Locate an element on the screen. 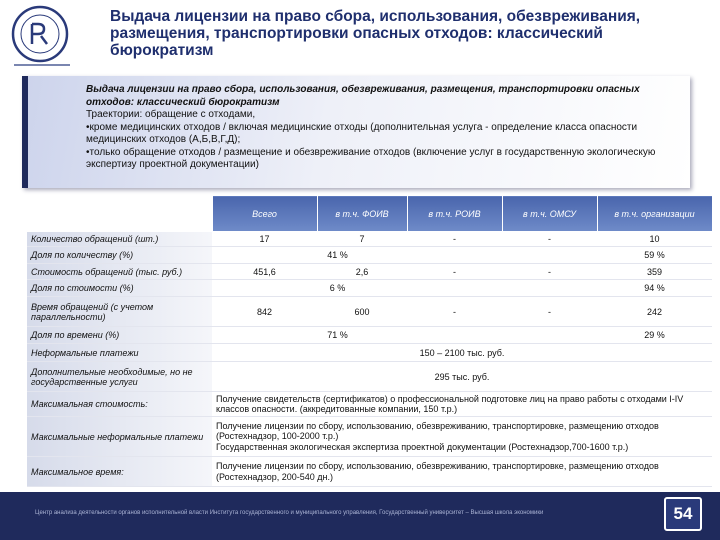 Image resolution: width=720 pixels, height=540 pixels. cell: 2,6 is located at coordinates (362, 271).